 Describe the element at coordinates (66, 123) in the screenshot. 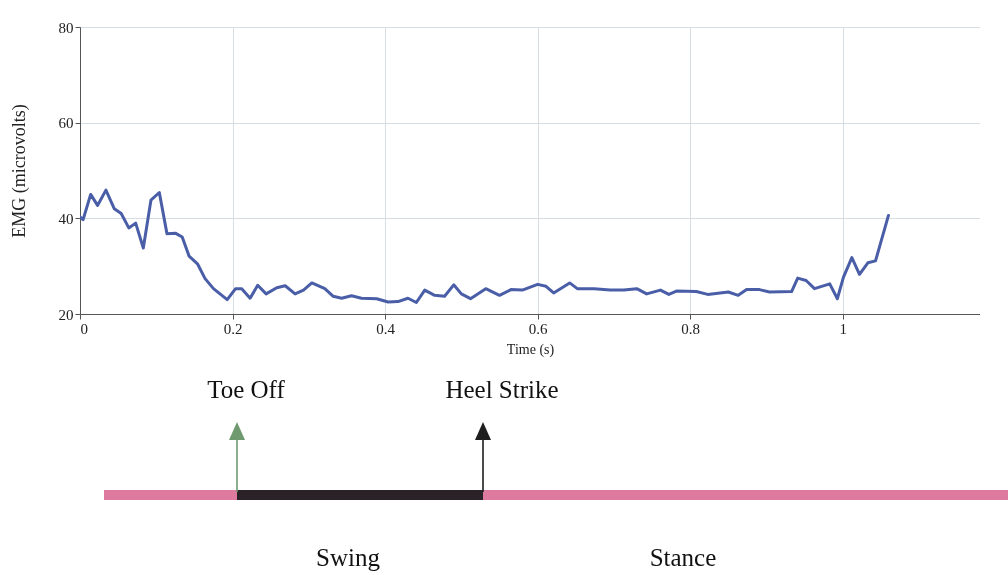

I see `y-tick-label: 60` at that location.